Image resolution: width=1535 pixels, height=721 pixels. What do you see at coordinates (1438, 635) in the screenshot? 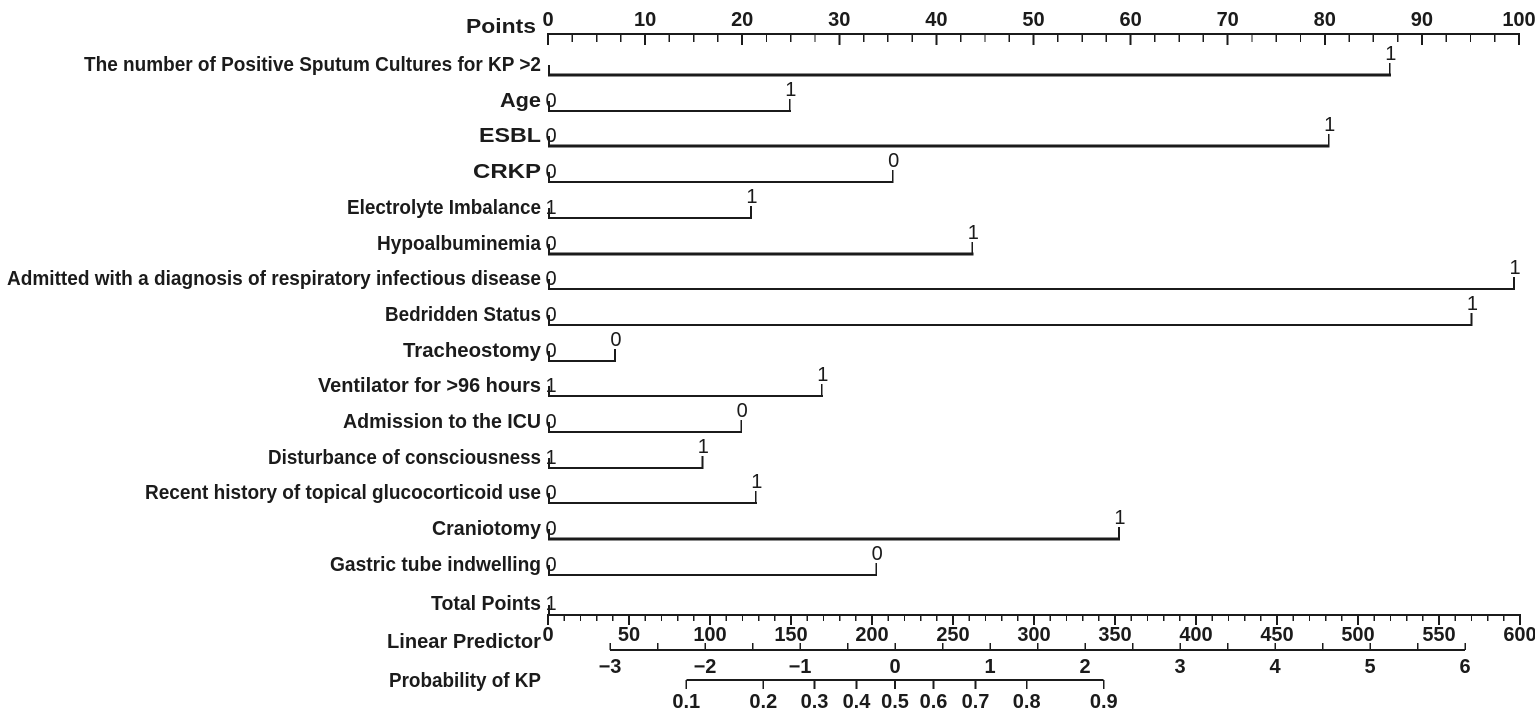
I see `total-points-tick-label: 550` at bounding box center [1438, 635].